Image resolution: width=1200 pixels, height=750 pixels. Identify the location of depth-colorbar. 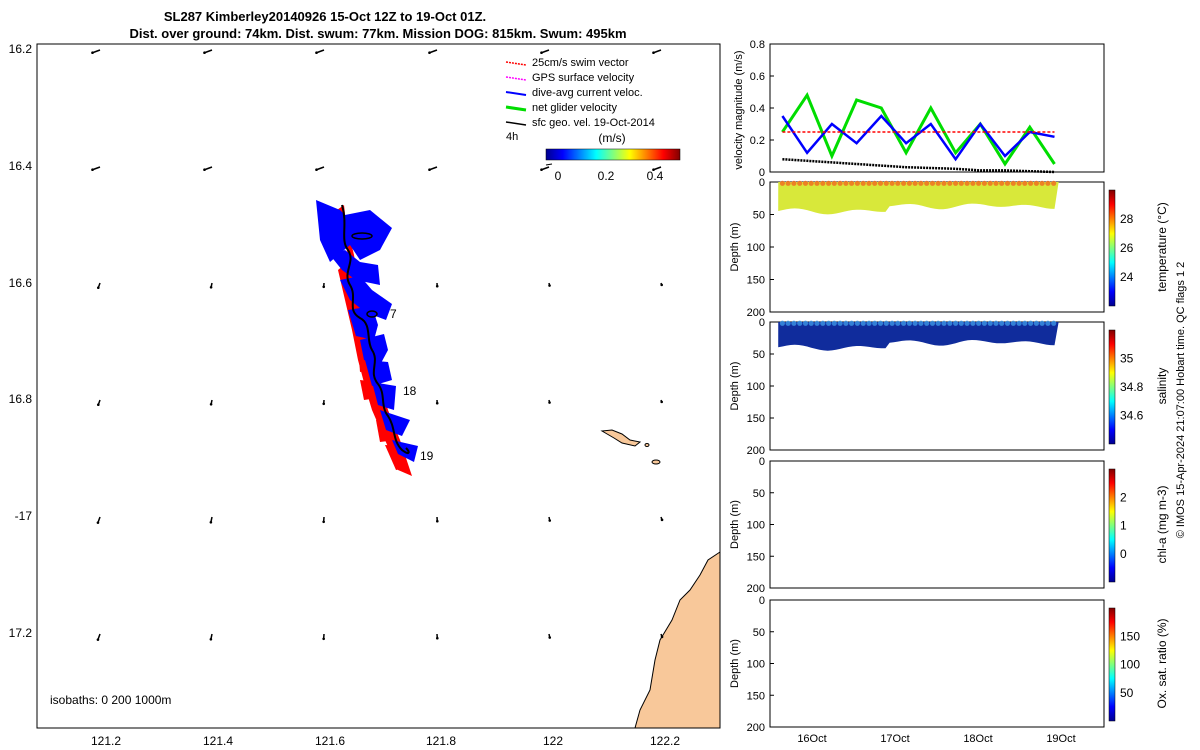
(1112, 525).